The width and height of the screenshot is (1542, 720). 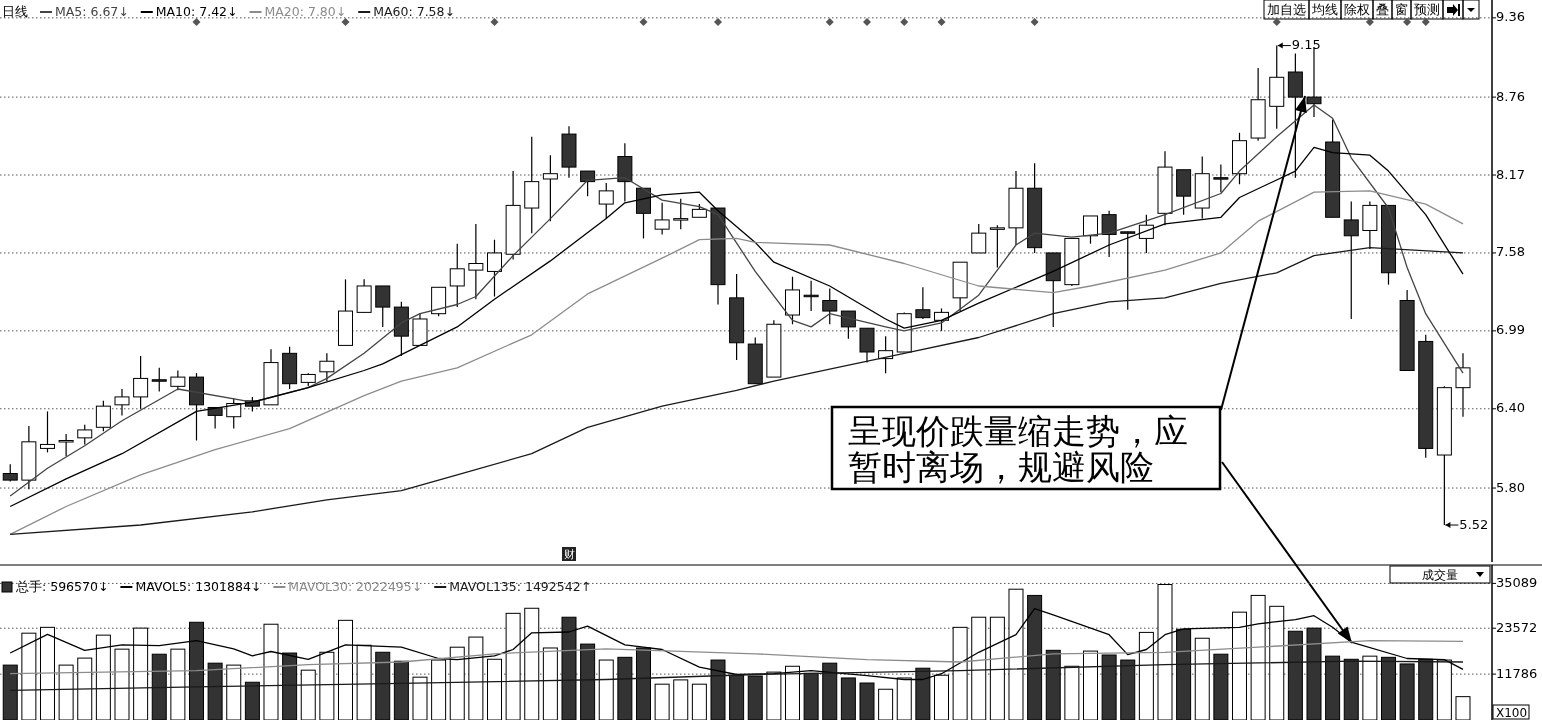 What do you see at coordinates (92, 11) in the screenshot?
I see `legend-label: MA5: 6.67↓` at bounding box center [92, 11].